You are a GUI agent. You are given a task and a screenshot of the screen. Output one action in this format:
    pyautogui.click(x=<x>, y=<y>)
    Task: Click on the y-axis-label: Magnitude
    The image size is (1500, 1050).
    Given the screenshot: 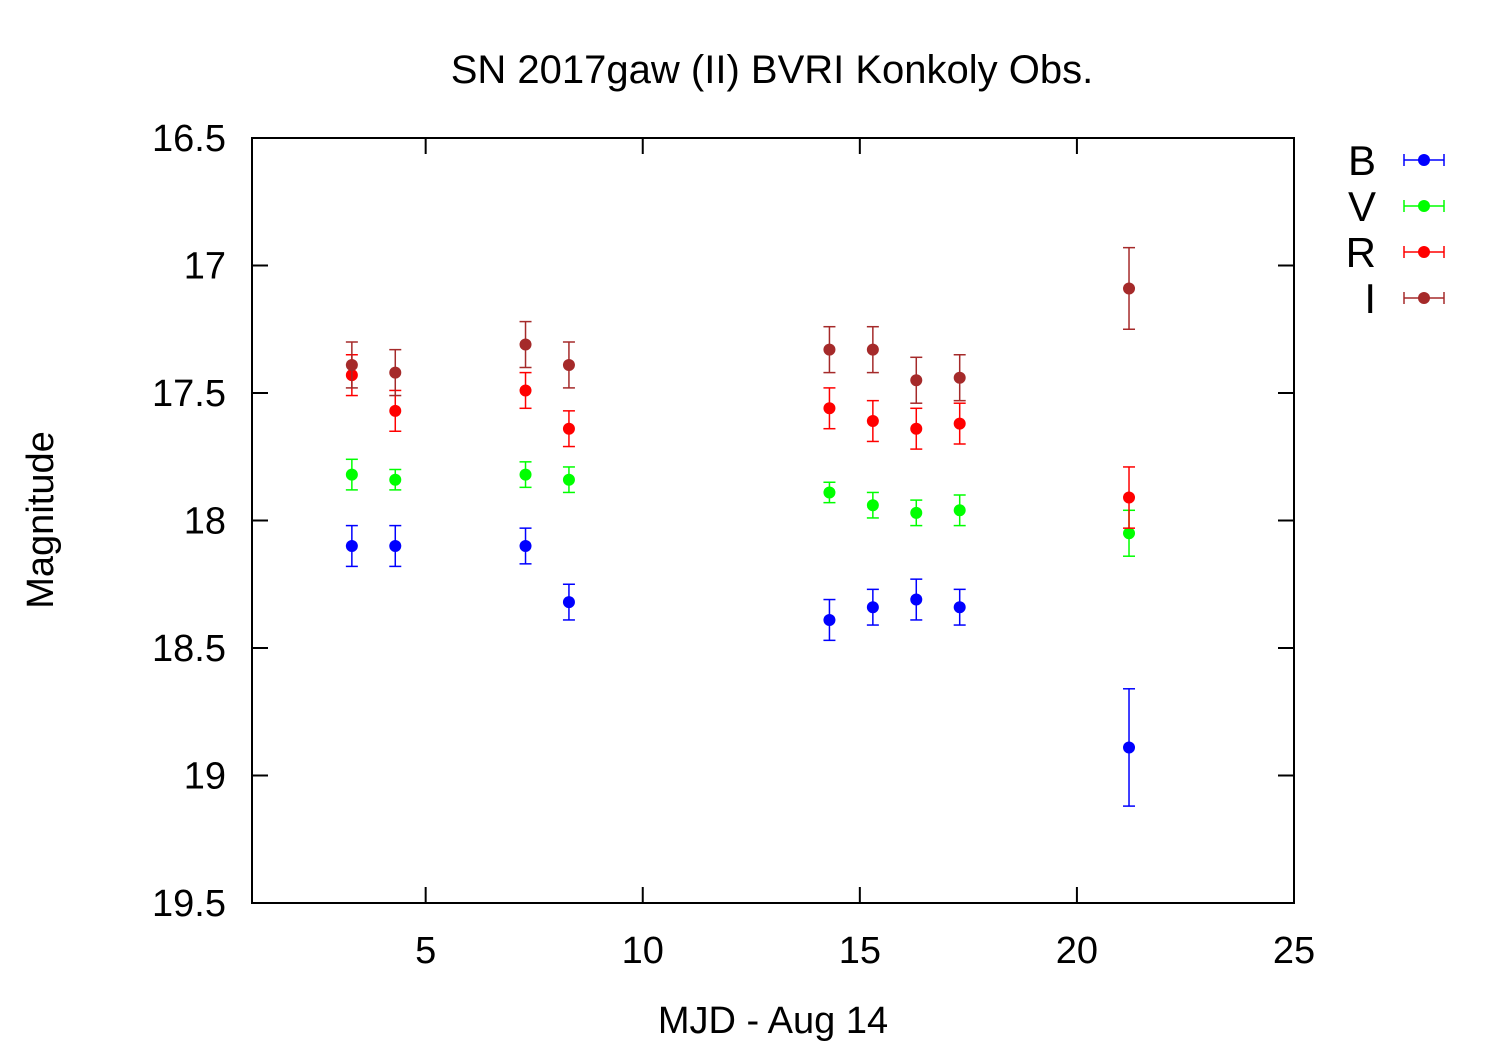 What is the action you would take?
    pyautogui.click(x=41, y=519)
    